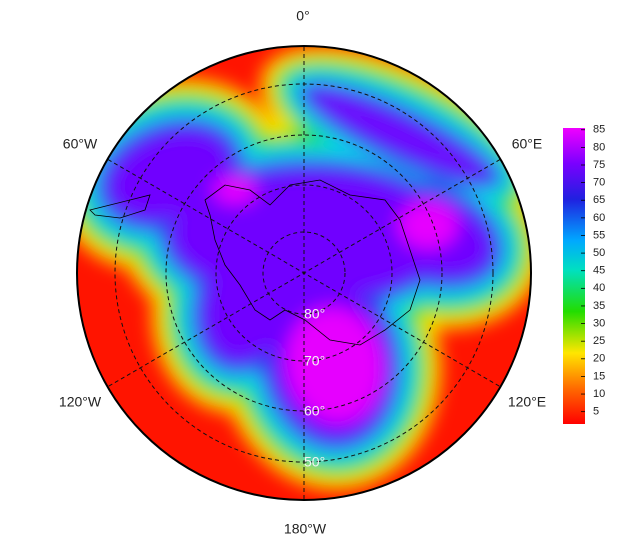  Describe the element at coordinates (599, 306) in the screenshot. I see `colorbar-tick-label: 35` at that location.